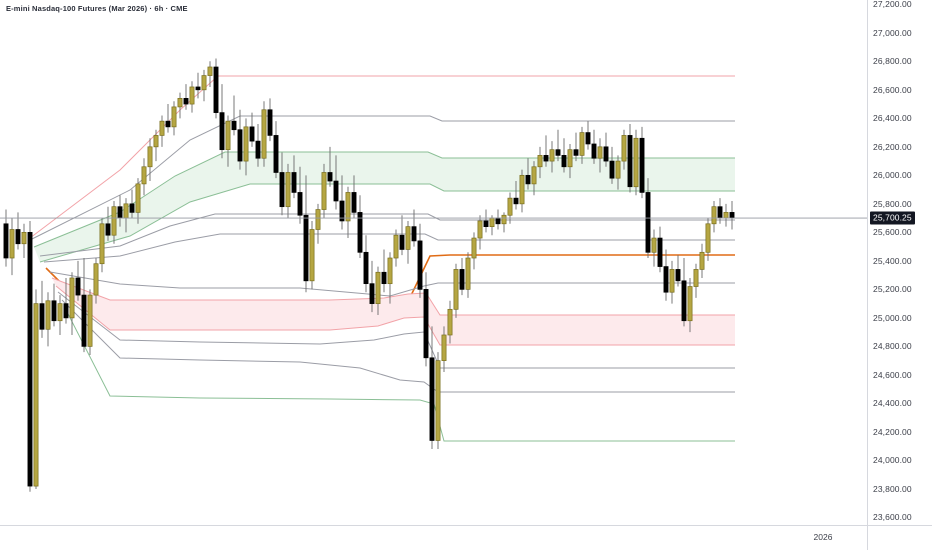 This screenshot has width=932, height=550. Describe the element at coordinates (892, 488) in the screenshot. I see `price-tick: 23,800.00` at that location.